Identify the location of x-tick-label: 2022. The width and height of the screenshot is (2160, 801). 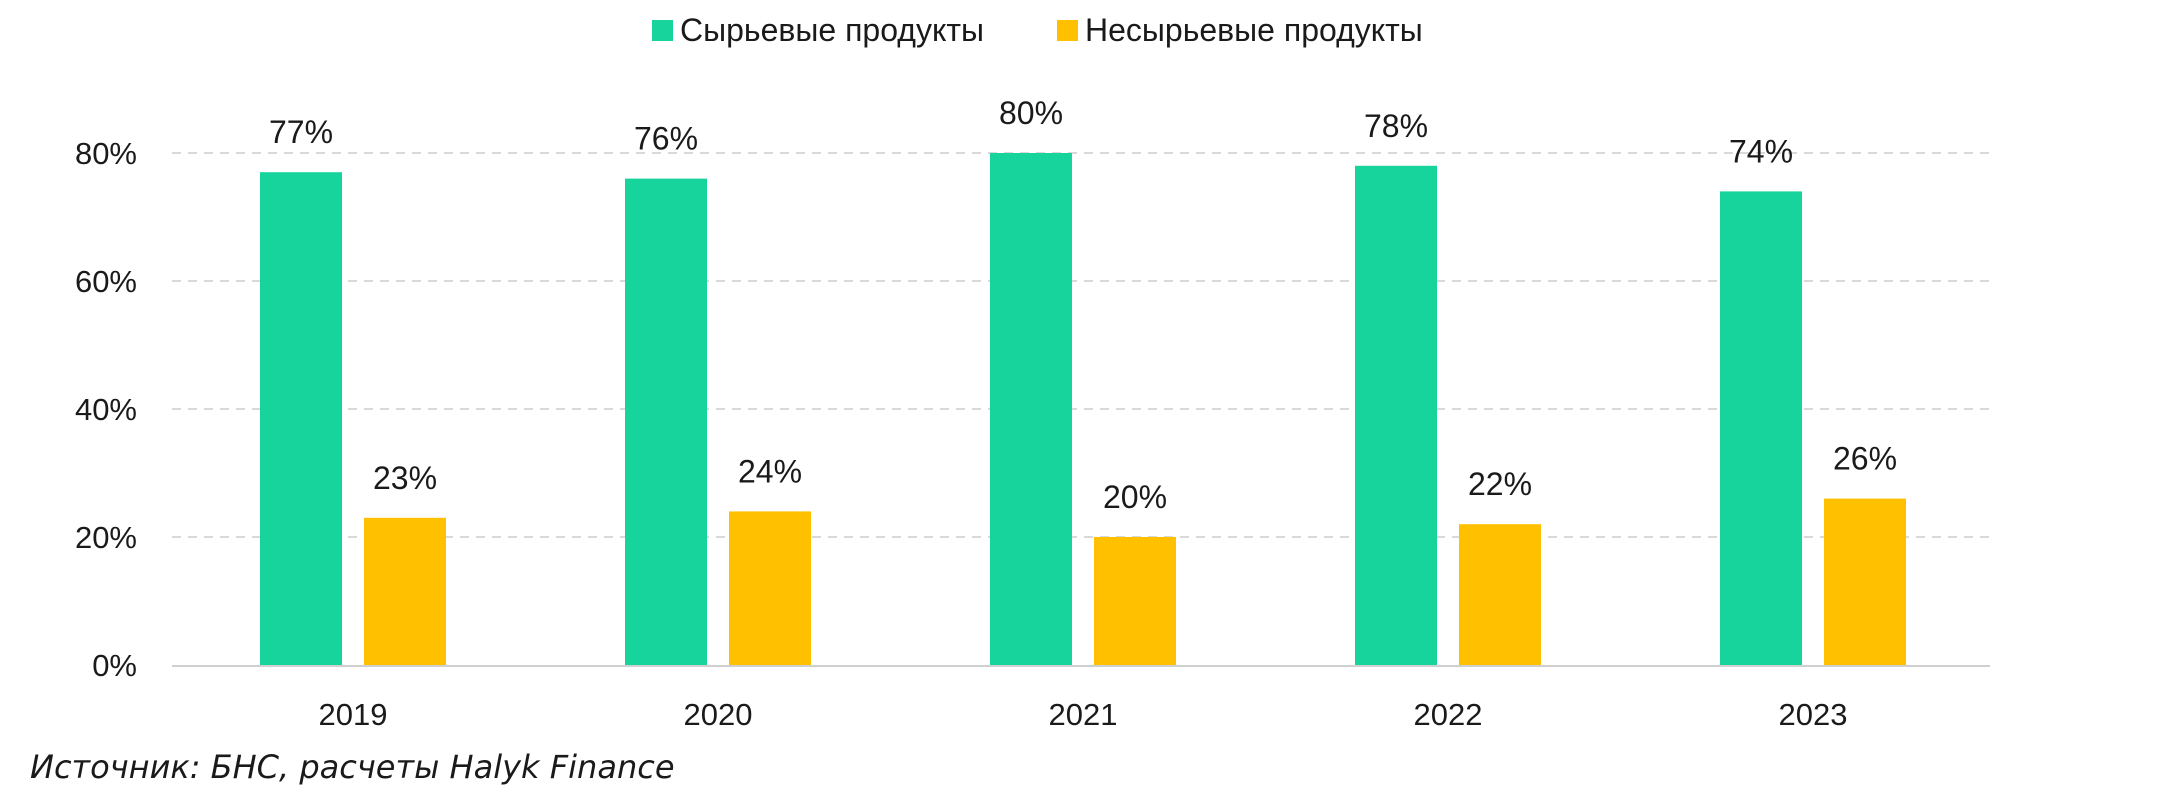
(1448, 714).